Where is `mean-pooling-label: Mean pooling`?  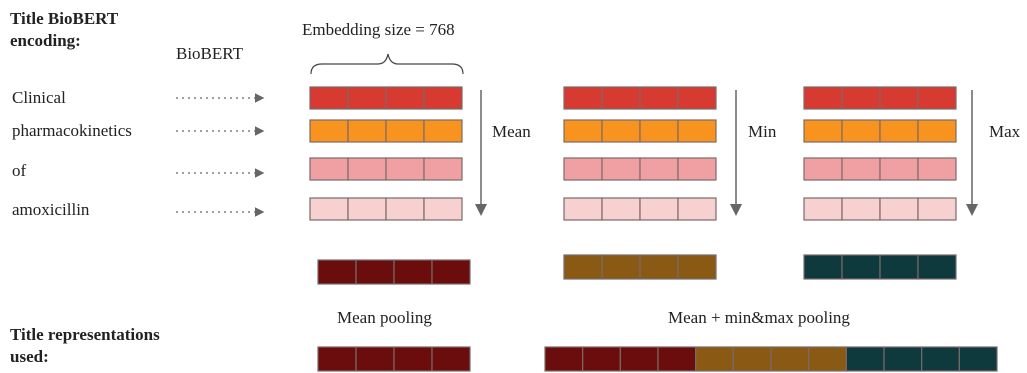 mean-pooling-label: Mean pooling is located at coordinates (384, 317).